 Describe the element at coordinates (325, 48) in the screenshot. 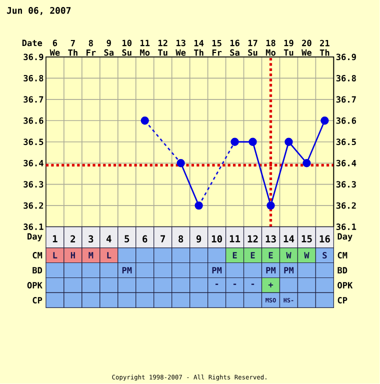

I see `x-tick-label: 21 Th` at that location.